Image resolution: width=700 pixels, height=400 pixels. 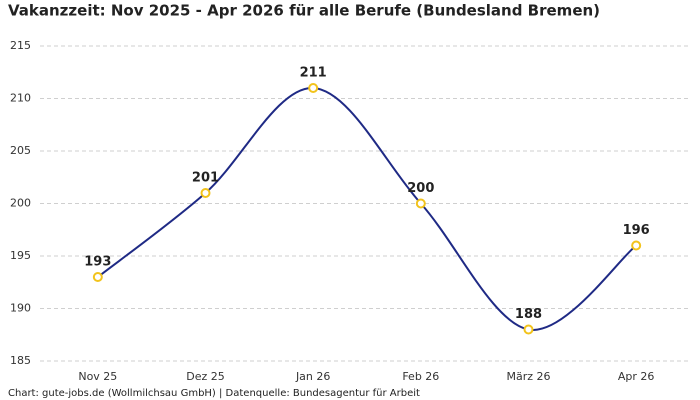 What do you see at coordinates (420, 188) in the screenshot?
I see `data-label: 200` at bounding box center [420, 188].